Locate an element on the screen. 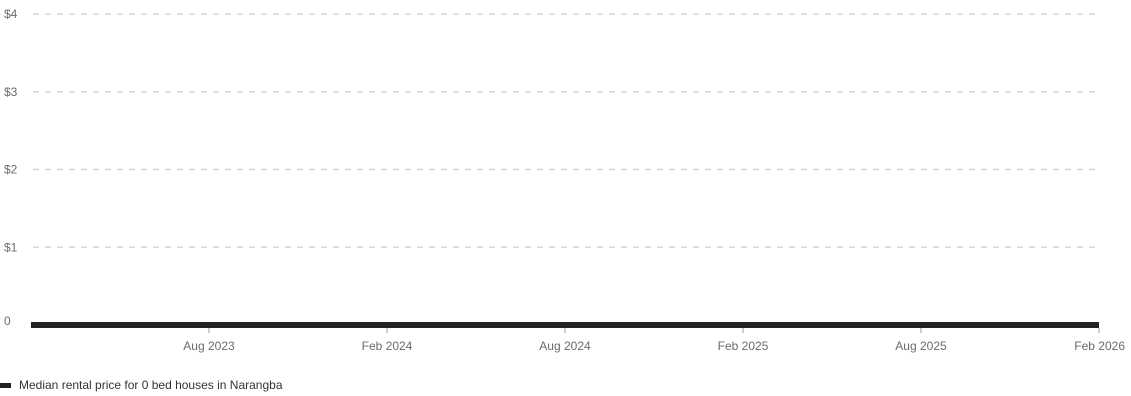 Image resolution: width=1131 pixels, height=396 pixels. x-tick-label: Aug 2023 is located at coordinates (209, 346).